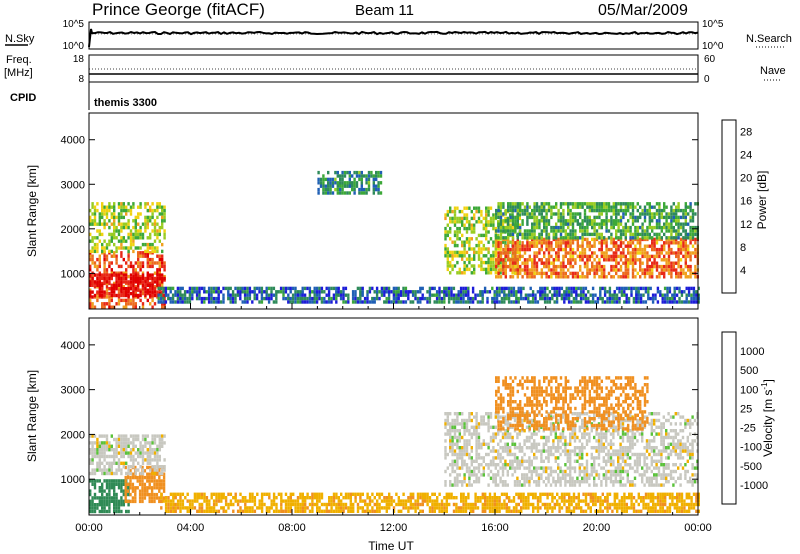 The width and height of the screenshot is (800, 554). What do you see at coordinates (107, 282) in the screenshot?
I see `cell-power-cells-r1` at bounding box center [107, 282].